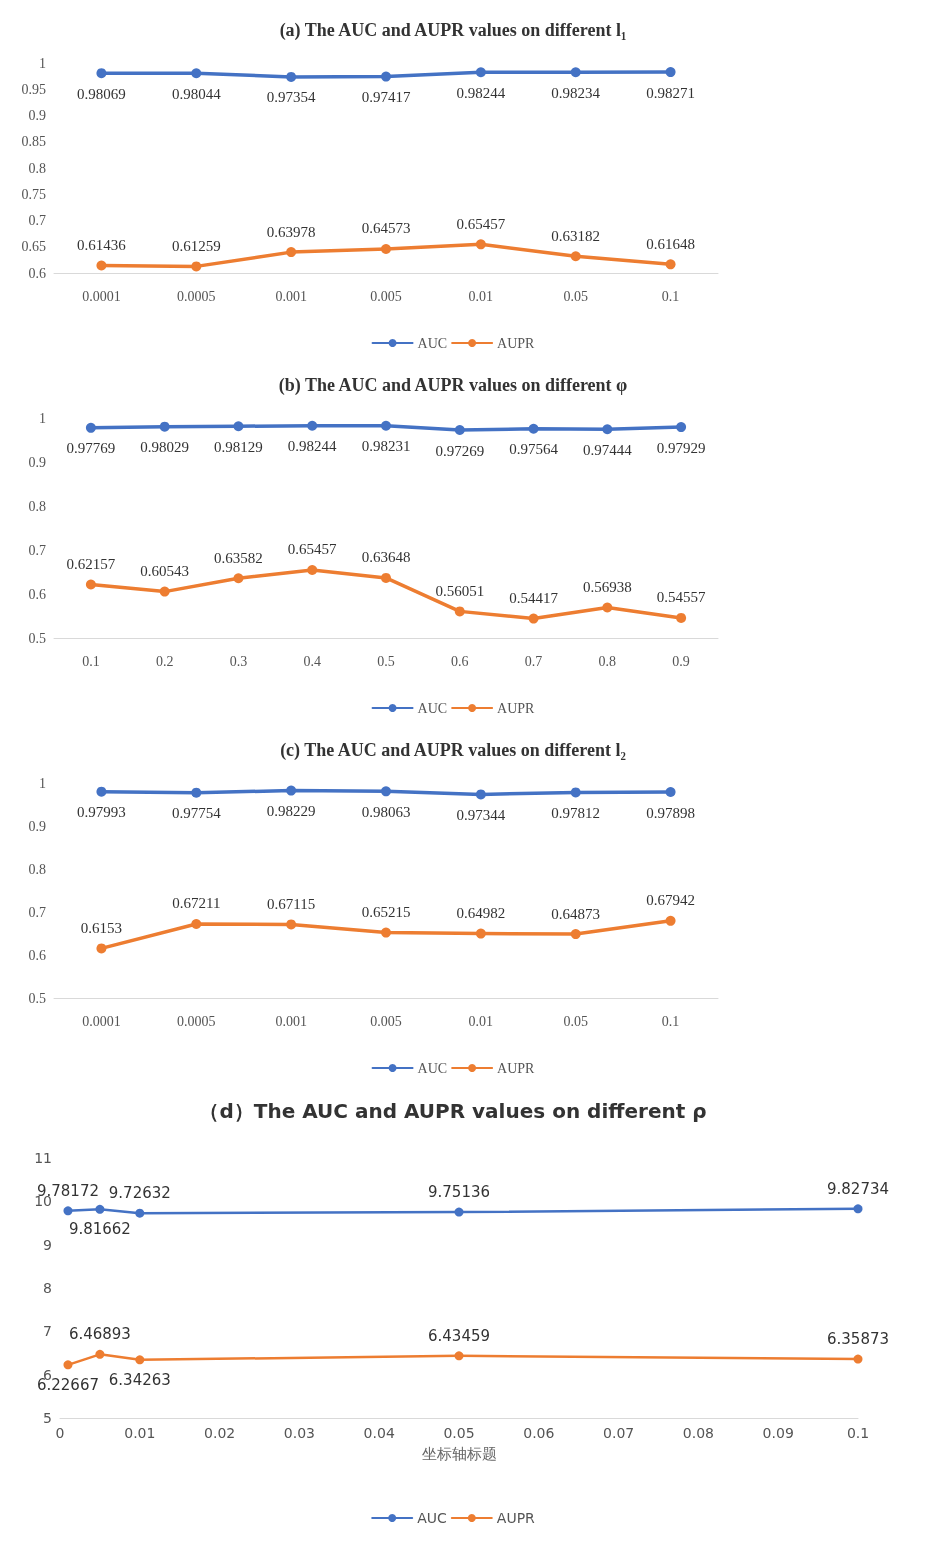  Describe the element at coordinates (291, 231) in the screenshot. I see `data-label: 0.63978` at that location.